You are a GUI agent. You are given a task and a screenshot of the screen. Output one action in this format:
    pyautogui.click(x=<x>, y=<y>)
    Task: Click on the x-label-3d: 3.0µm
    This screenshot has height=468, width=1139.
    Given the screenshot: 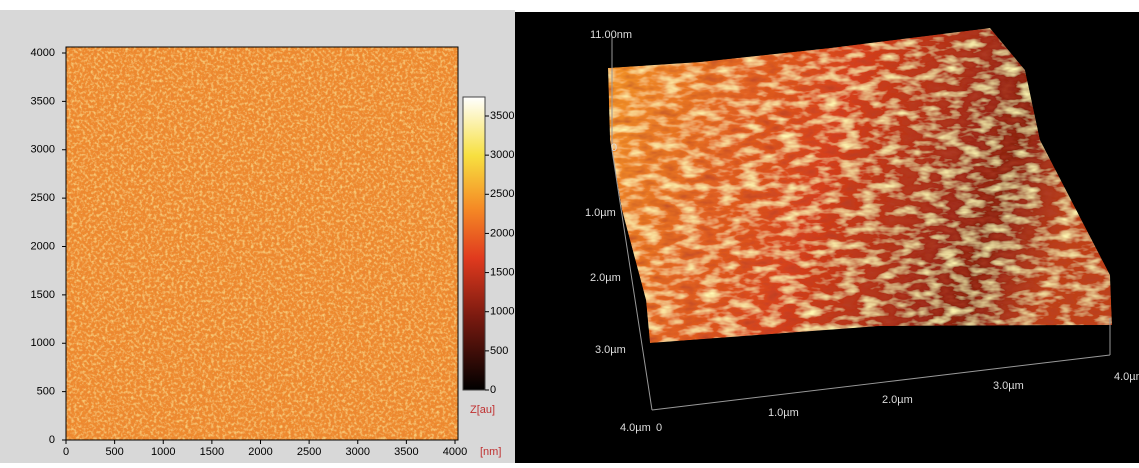 What is the action you would take?
    pyautogui.click(x=1008, y=386)
    